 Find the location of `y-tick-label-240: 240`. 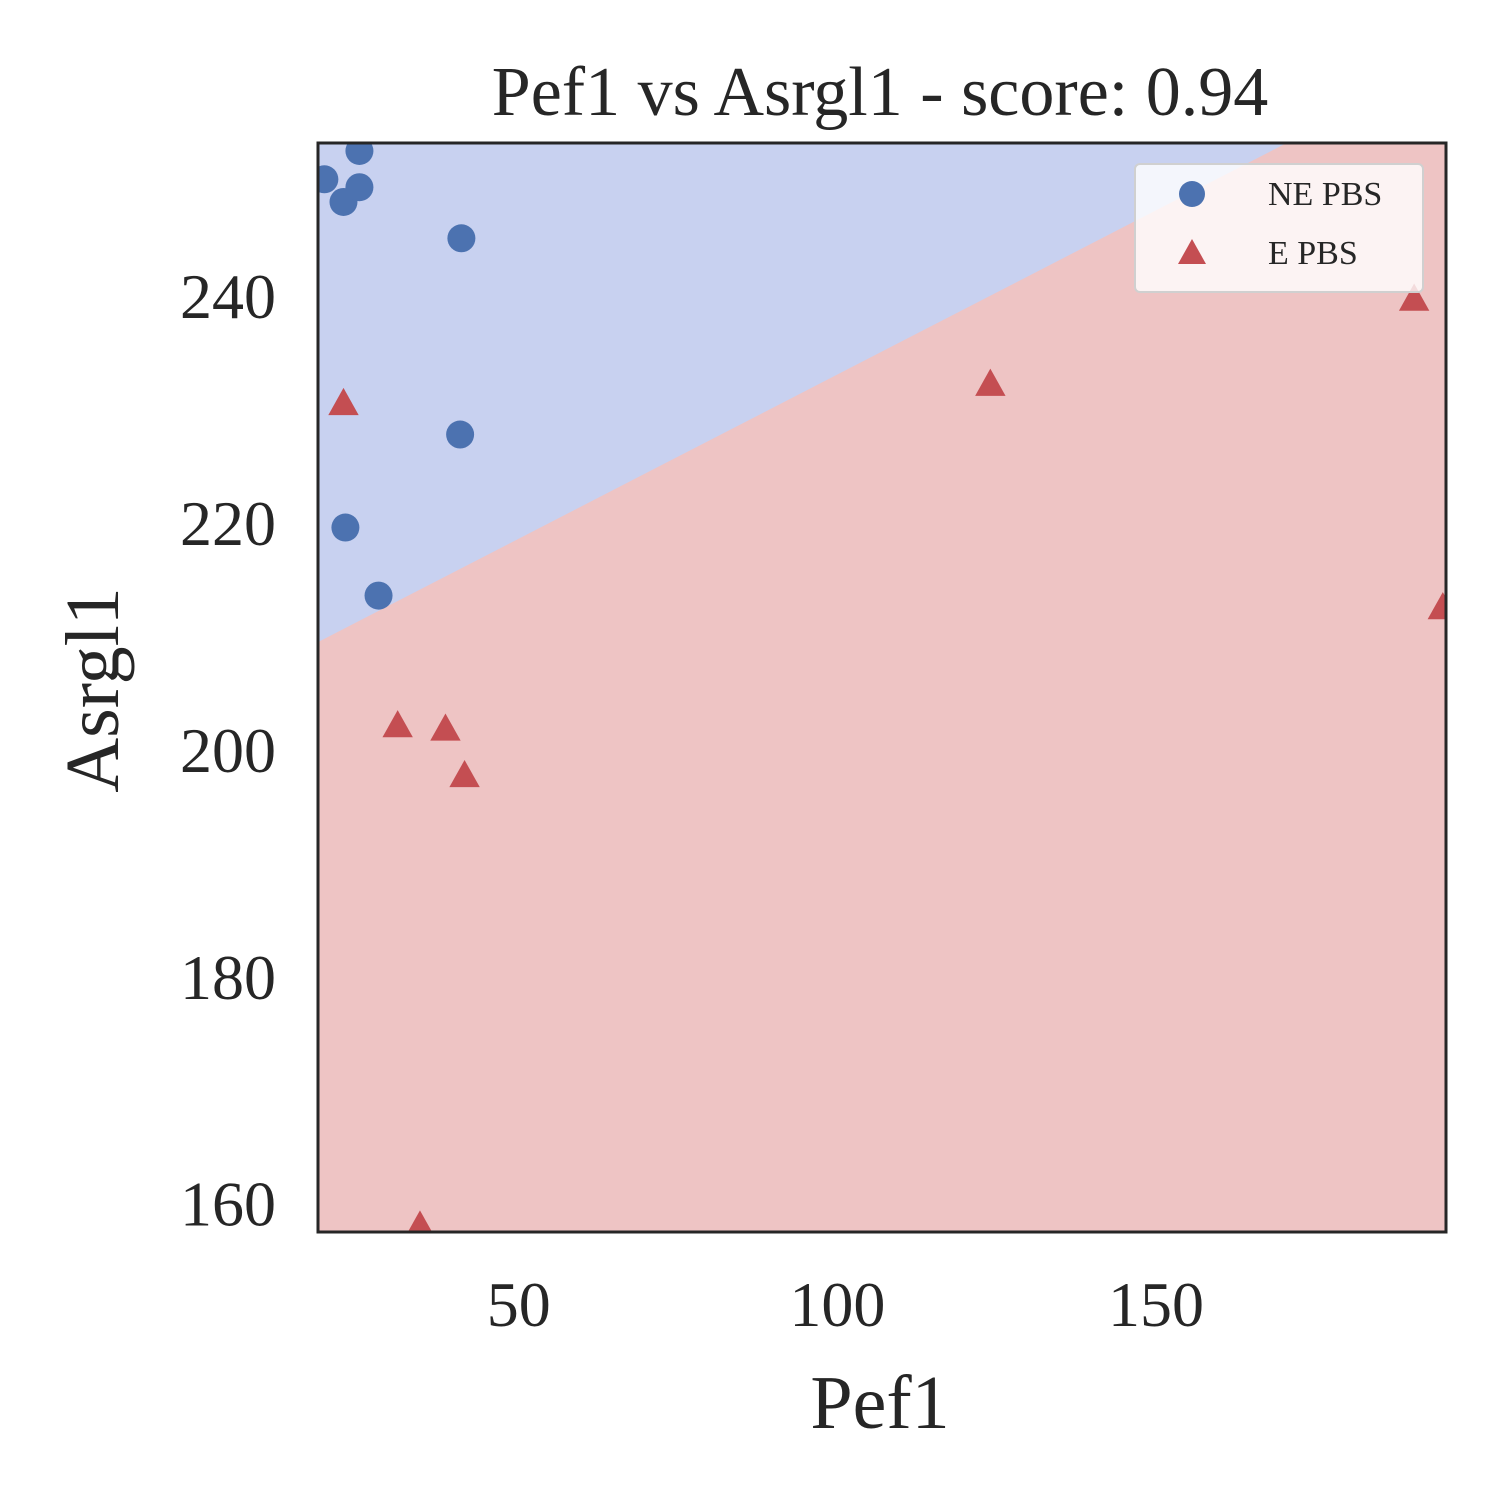

y-tick-label-240: 240 is located at coordinates (228, 296).